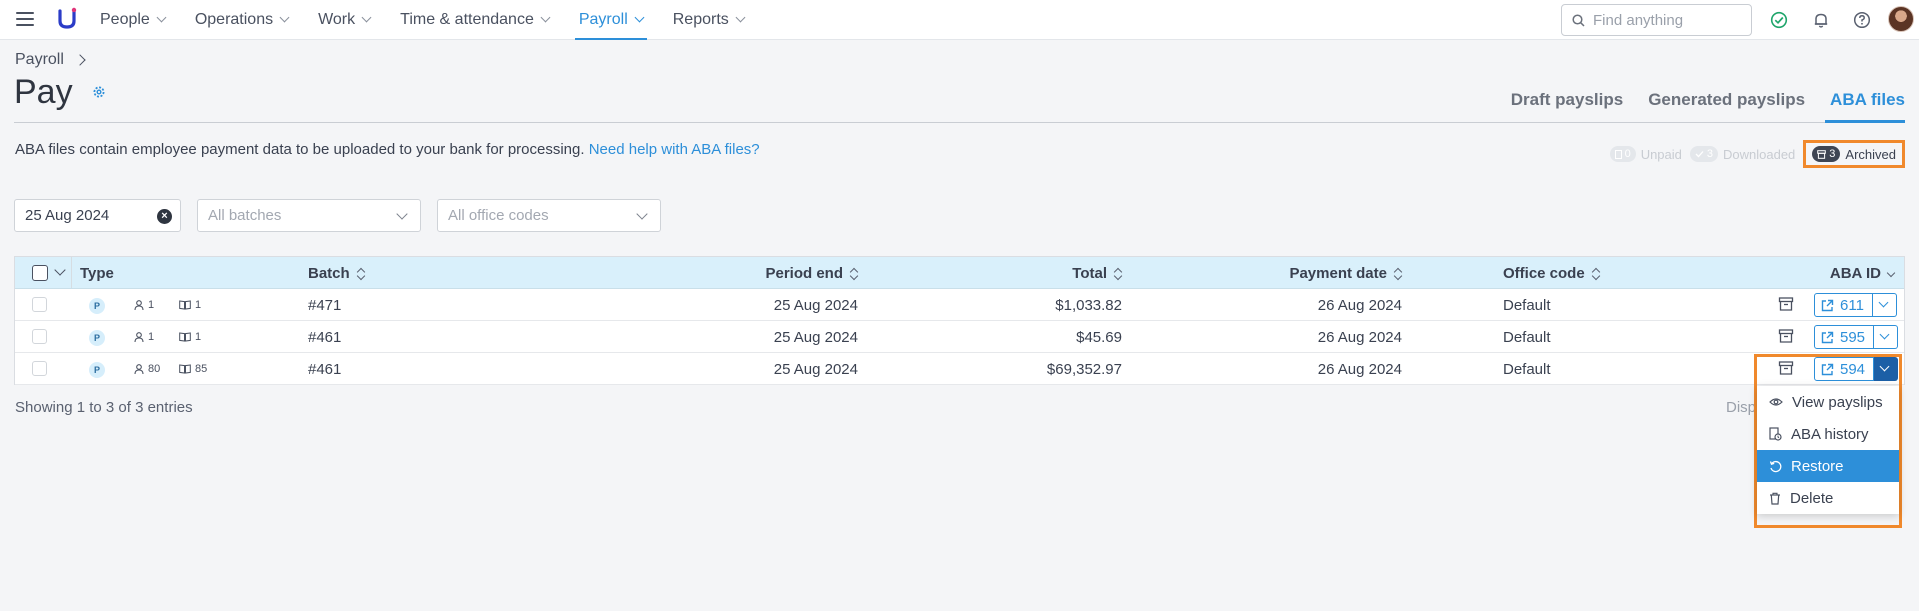 This screenshot has width=1919, height=611. I want to click on aba-id-button-group: 611, so click(1855, 305).